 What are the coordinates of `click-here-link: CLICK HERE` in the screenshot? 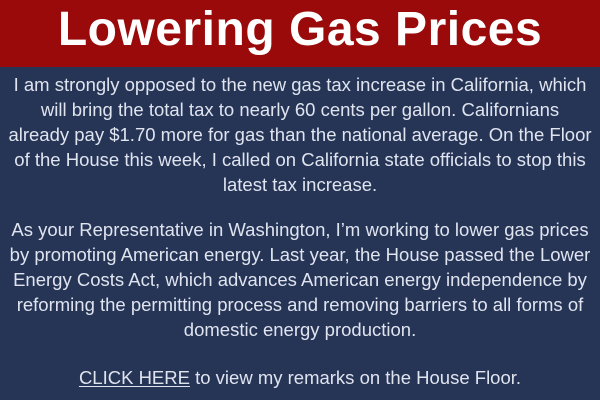 It's located at (134, 377).